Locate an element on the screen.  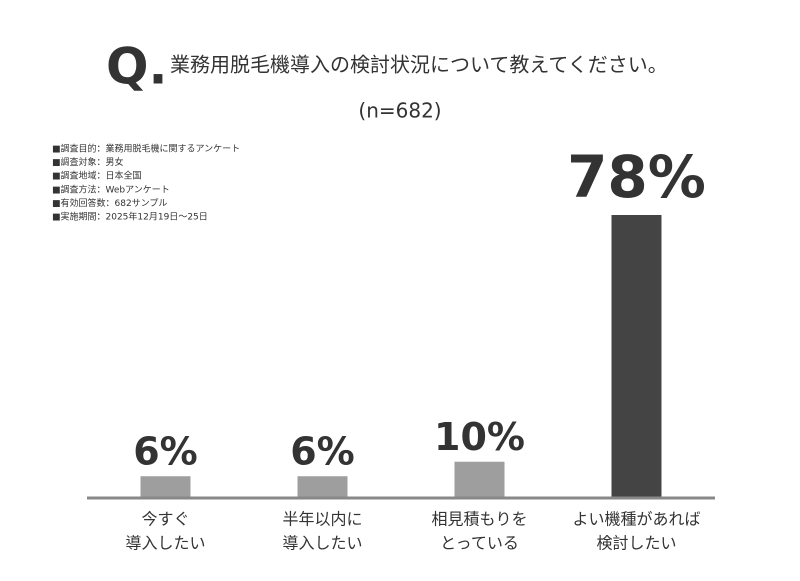
survey-note: ■調査方法：Webアンケート is located at coordinates (111, 189).